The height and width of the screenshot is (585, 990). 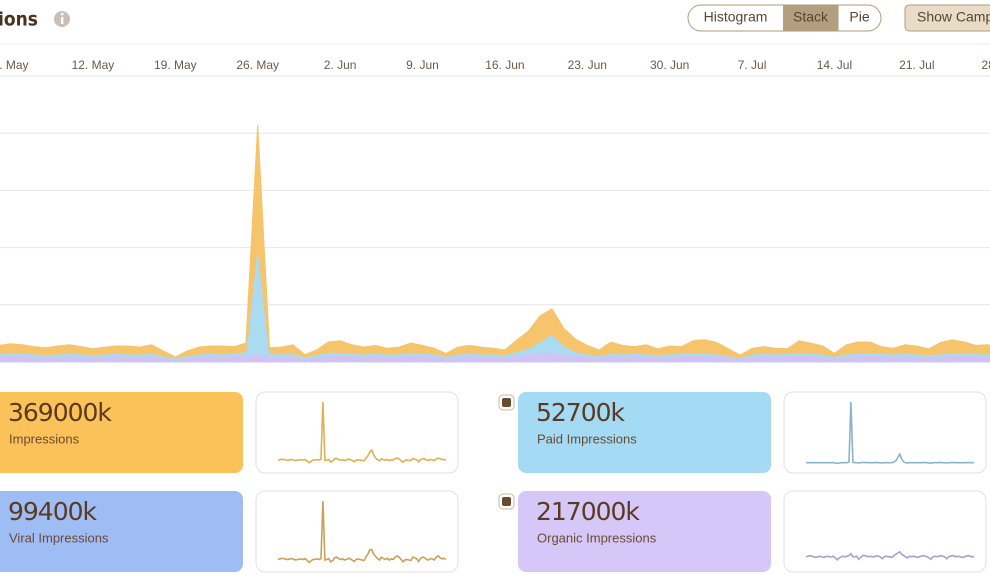 I want to click on x-tick-label: 23. Jun, so click(x=587, y=65).